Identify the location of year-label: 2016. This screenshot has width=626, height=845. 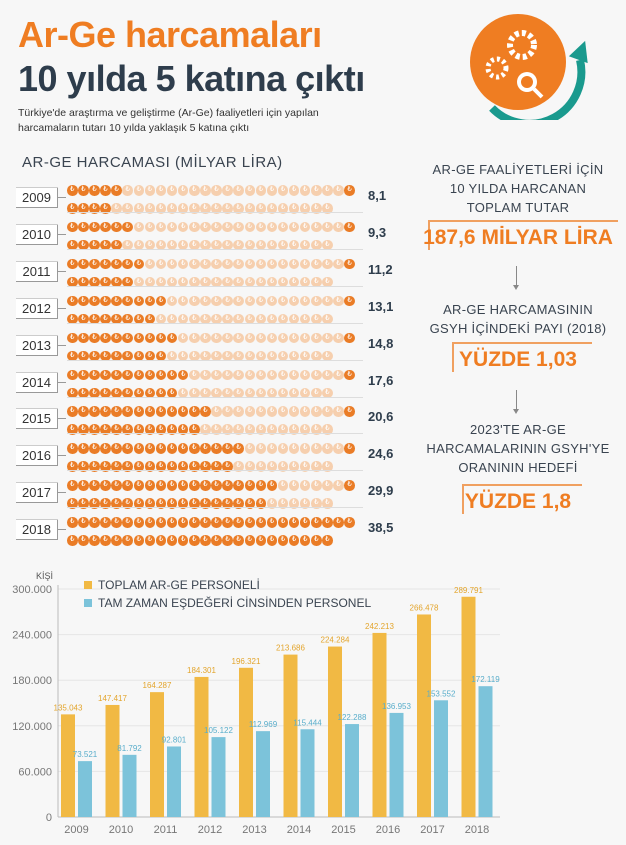
(37, 456).